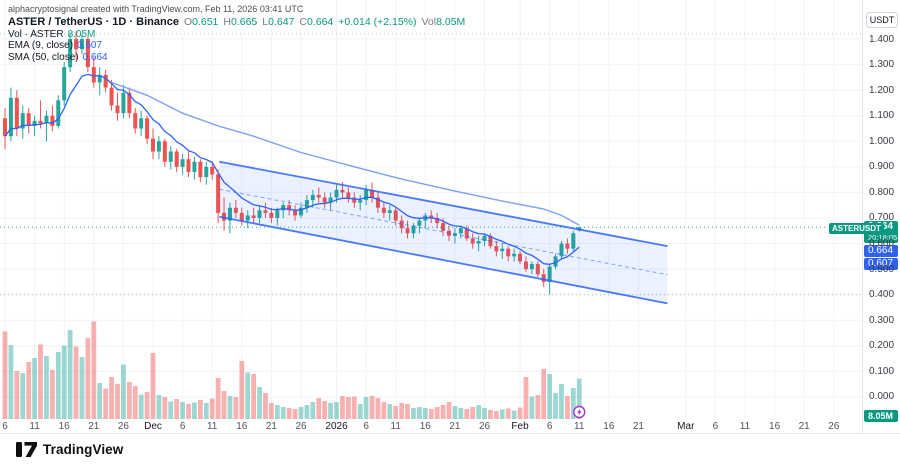 The width and height of the screenshot is (900, 464). What do you see at coordinates (882, 371) in the screenshot?
I see `price-axis-label: 0.100` at bounding box center [882, 371].